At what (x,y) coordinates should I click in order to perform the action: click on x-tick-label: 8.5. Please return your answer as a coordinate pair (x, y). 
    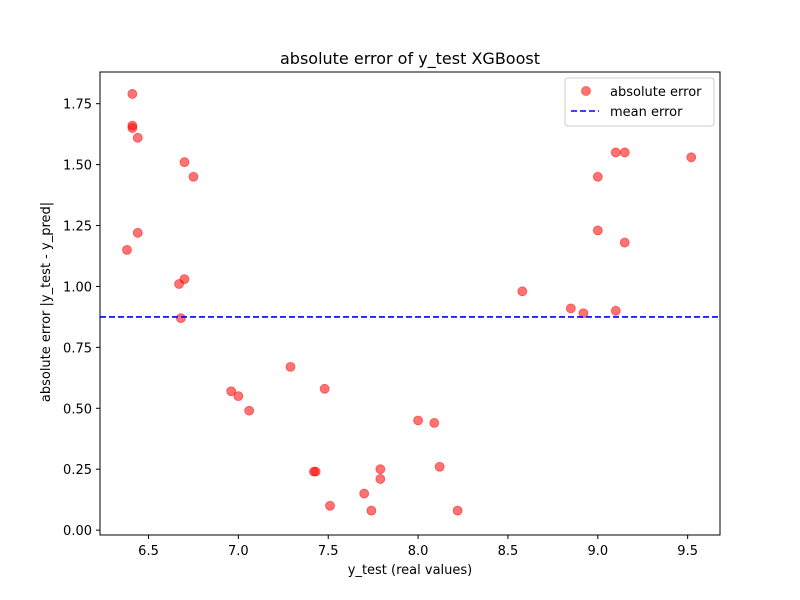
    Looking at the image, I should click on (508, 551).